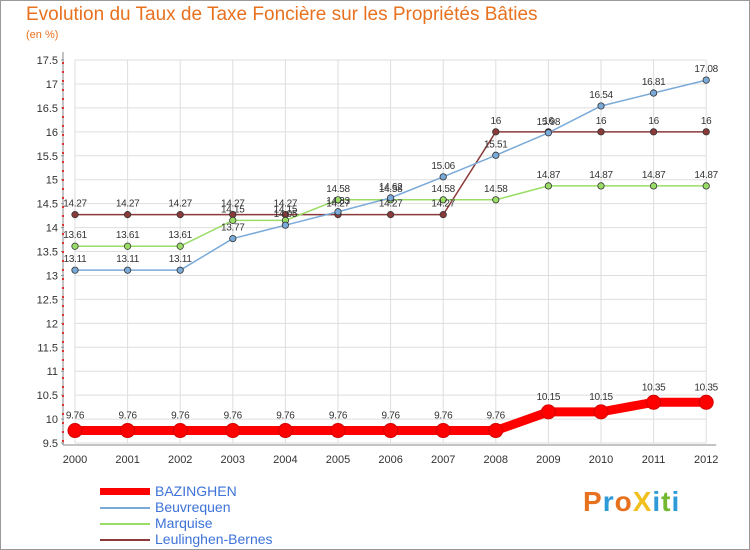 The width and height of the screenshot is (750, 550). I want to click on data-label: 17.08, so click(706, 69).